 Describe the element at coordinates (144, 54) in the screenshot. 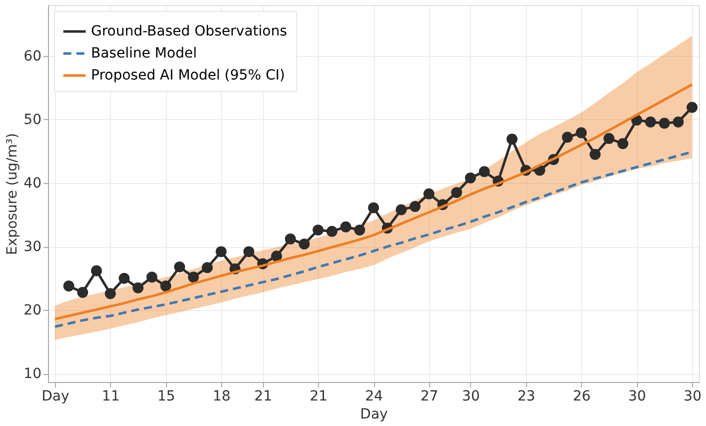

I see `legend-label: Baseline Model` at that location.